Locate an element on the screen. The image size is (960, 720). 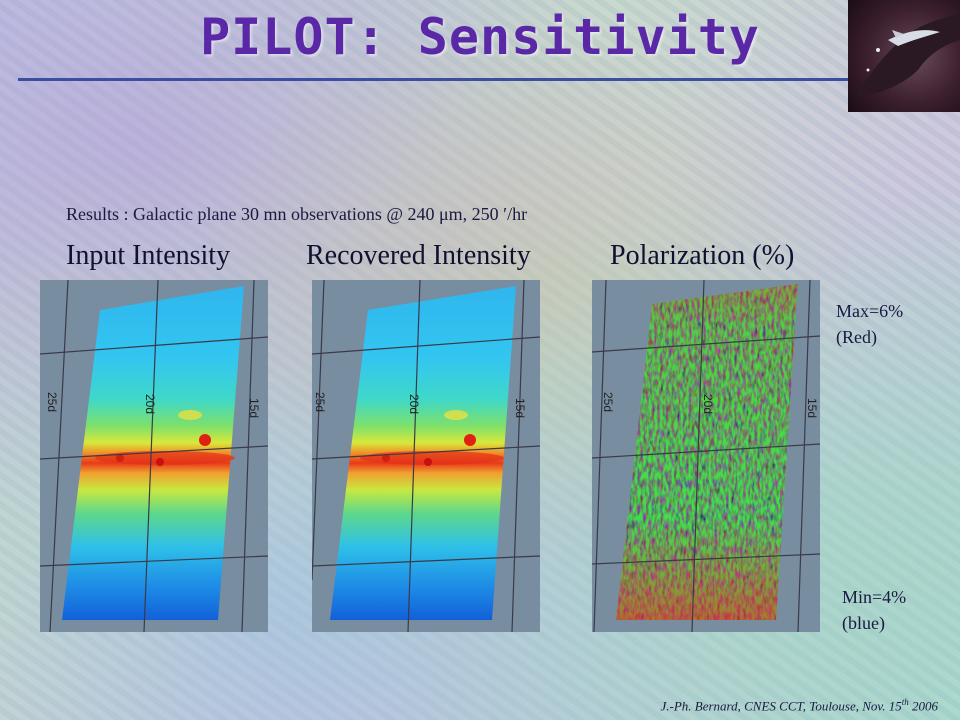
page-title: PILOT: Sensitivity is located at coordinates (480, 37).